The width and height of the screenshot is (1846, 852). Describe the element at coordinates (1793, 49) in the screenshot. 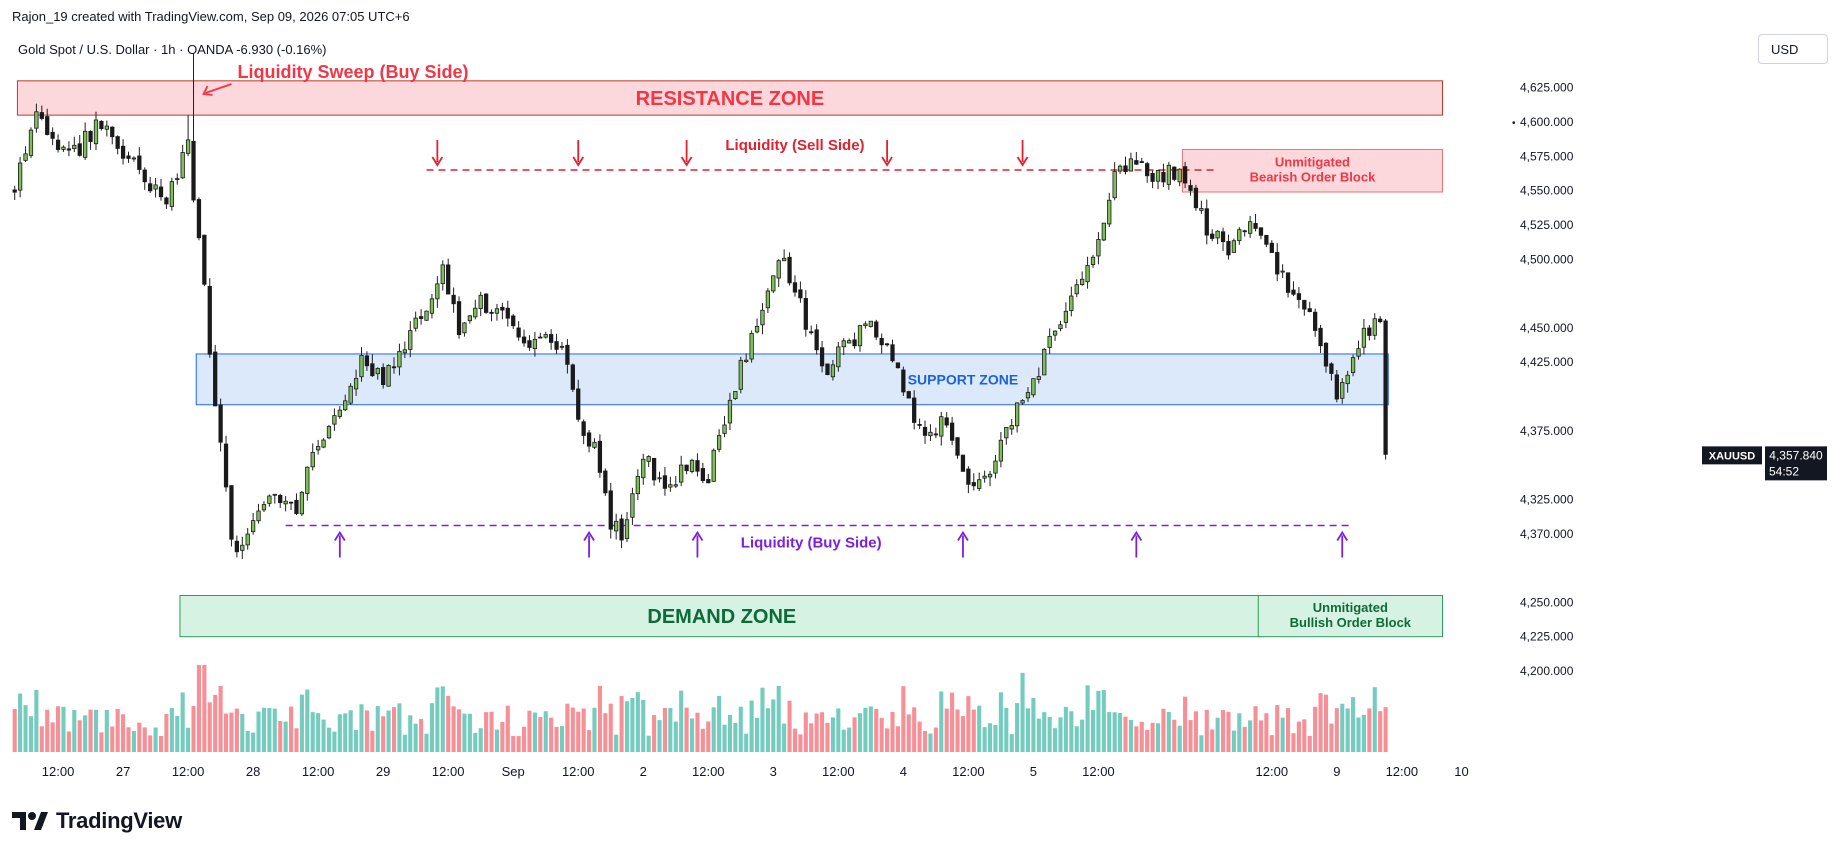

I see `currency-button: USD` at that location.